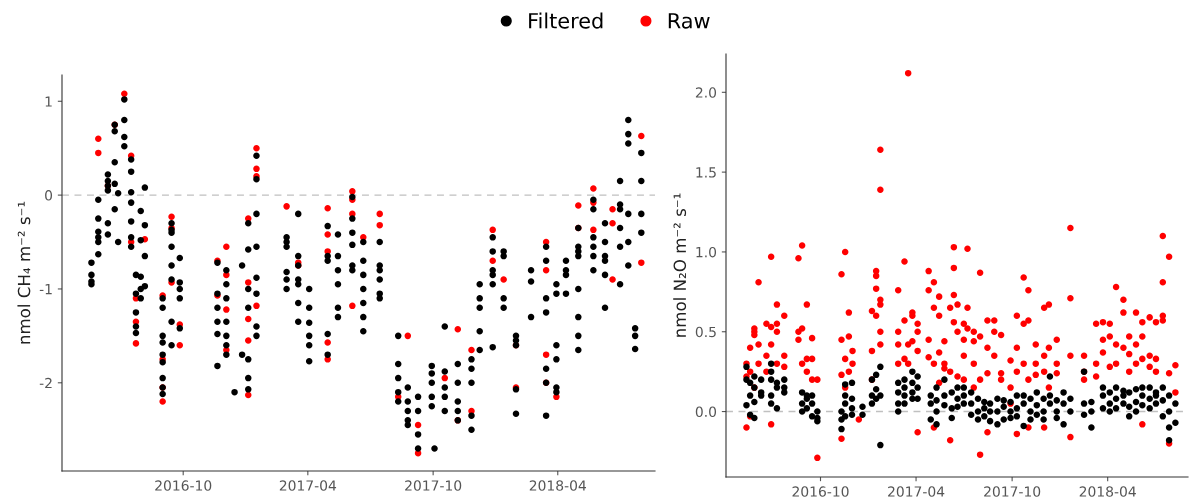 The height and width of the screenshot is (499, 1196). I want to click on legend-label: Filtered, so click(566, 20).